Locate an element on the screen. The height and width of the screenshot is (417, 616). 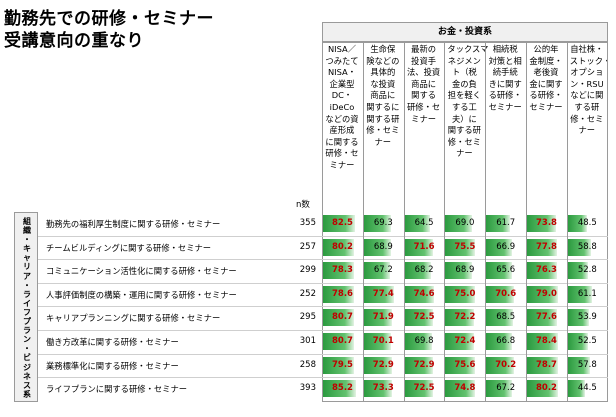
value-cell: 80.7 is located at coordinates (342, 318).